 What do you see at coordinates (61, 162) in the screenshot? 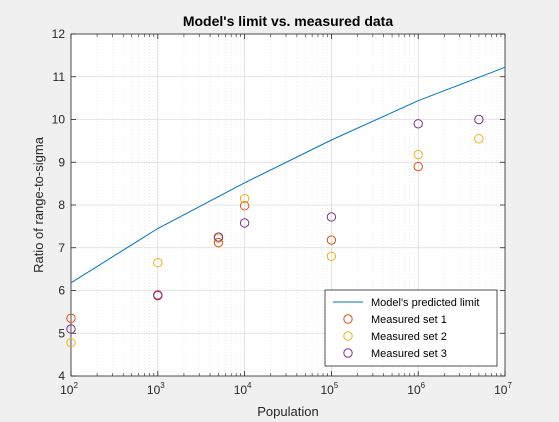
I see `y-tick-label: 9` at bounding box center [61, 162].